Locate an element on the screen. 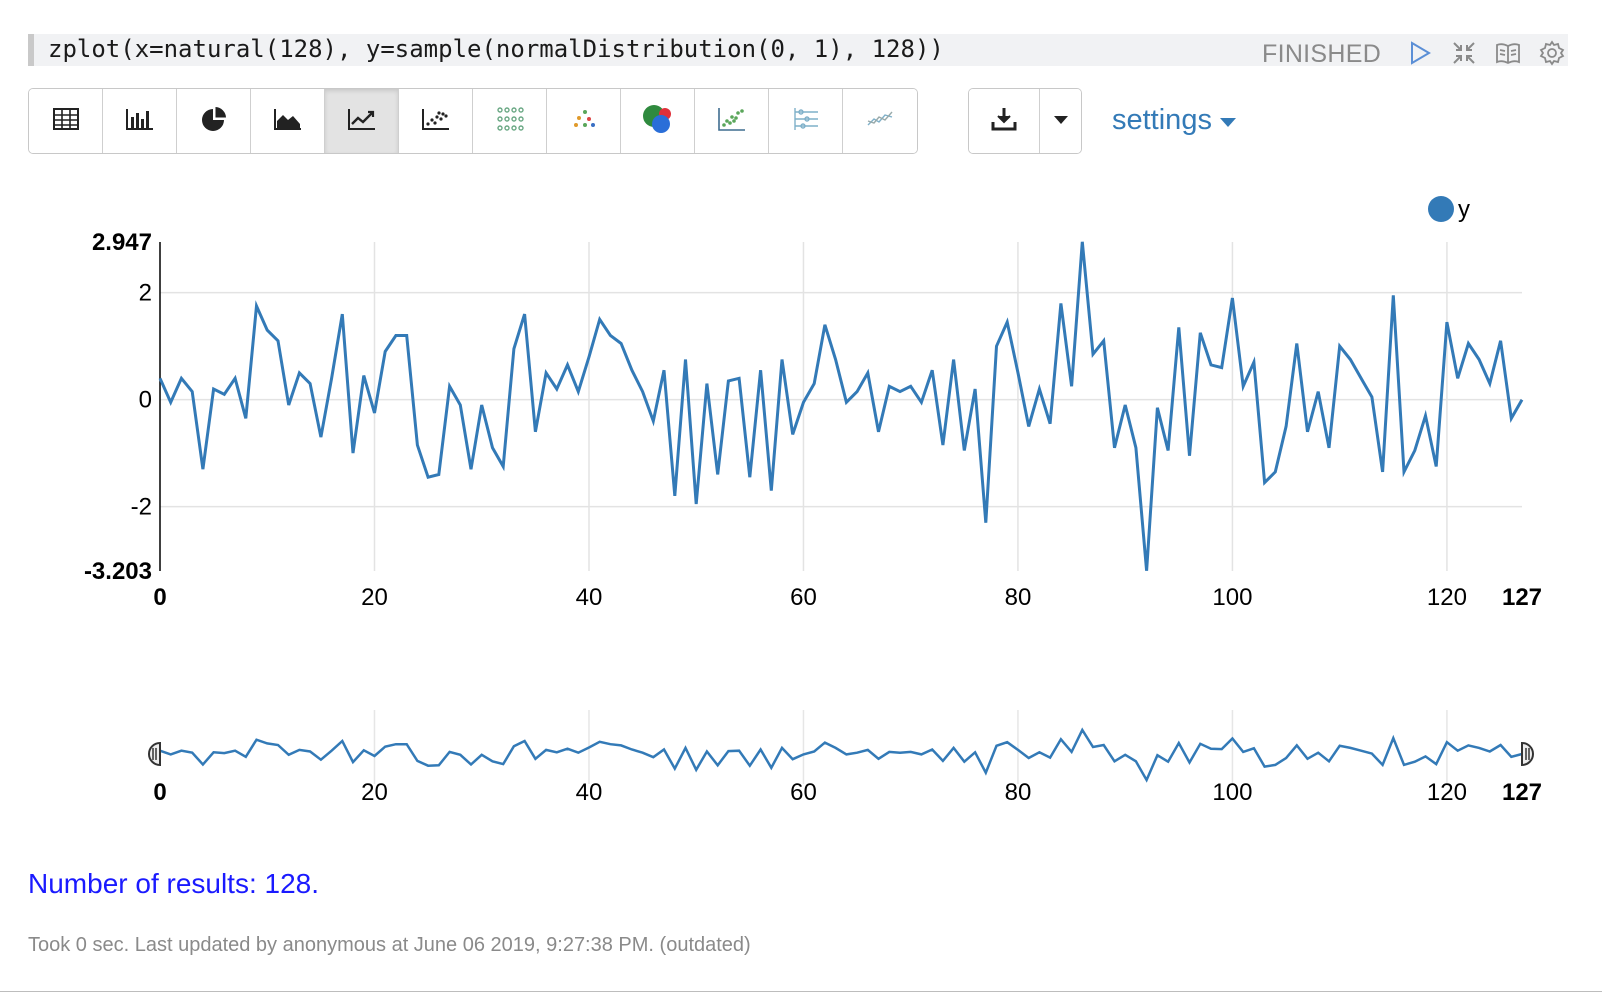  paragraph-status: FINISHED is located at coordinates (1322, 54).